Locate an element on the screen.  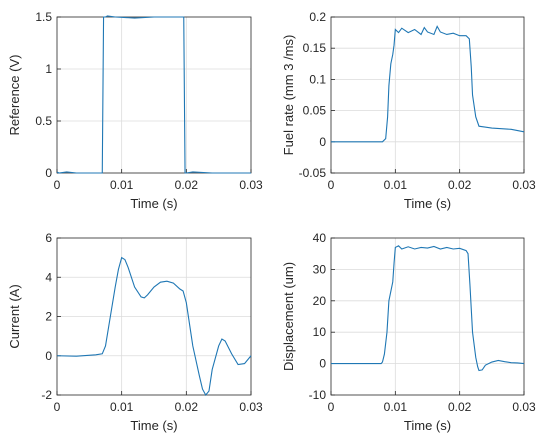
y-tick-label: 30 is located at coordinates (320, 269).